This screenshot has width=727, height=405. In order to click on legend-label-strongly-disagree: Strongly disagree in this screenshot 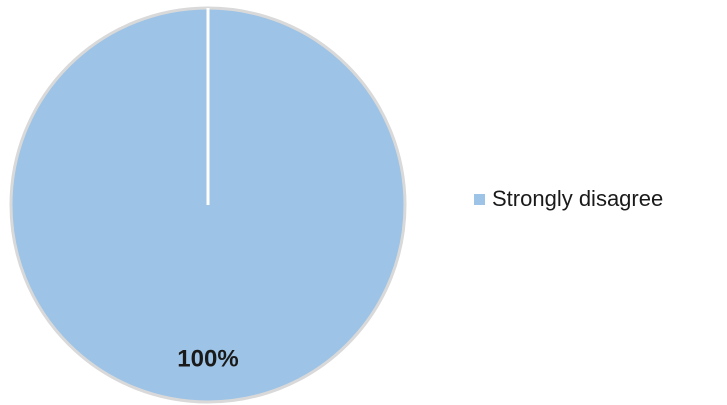, I will do `click(578, 198)`.